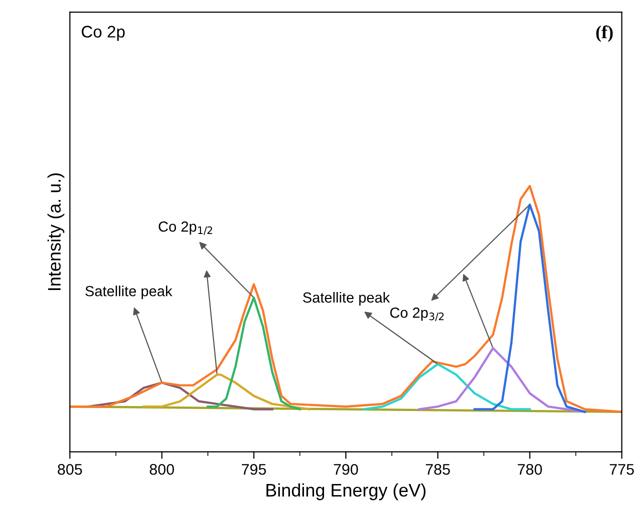 Image resolution: width=641 pixels, height=529 pixels. I want to click on y-axis-title: Intensity (a. u.), so click(55, 231).